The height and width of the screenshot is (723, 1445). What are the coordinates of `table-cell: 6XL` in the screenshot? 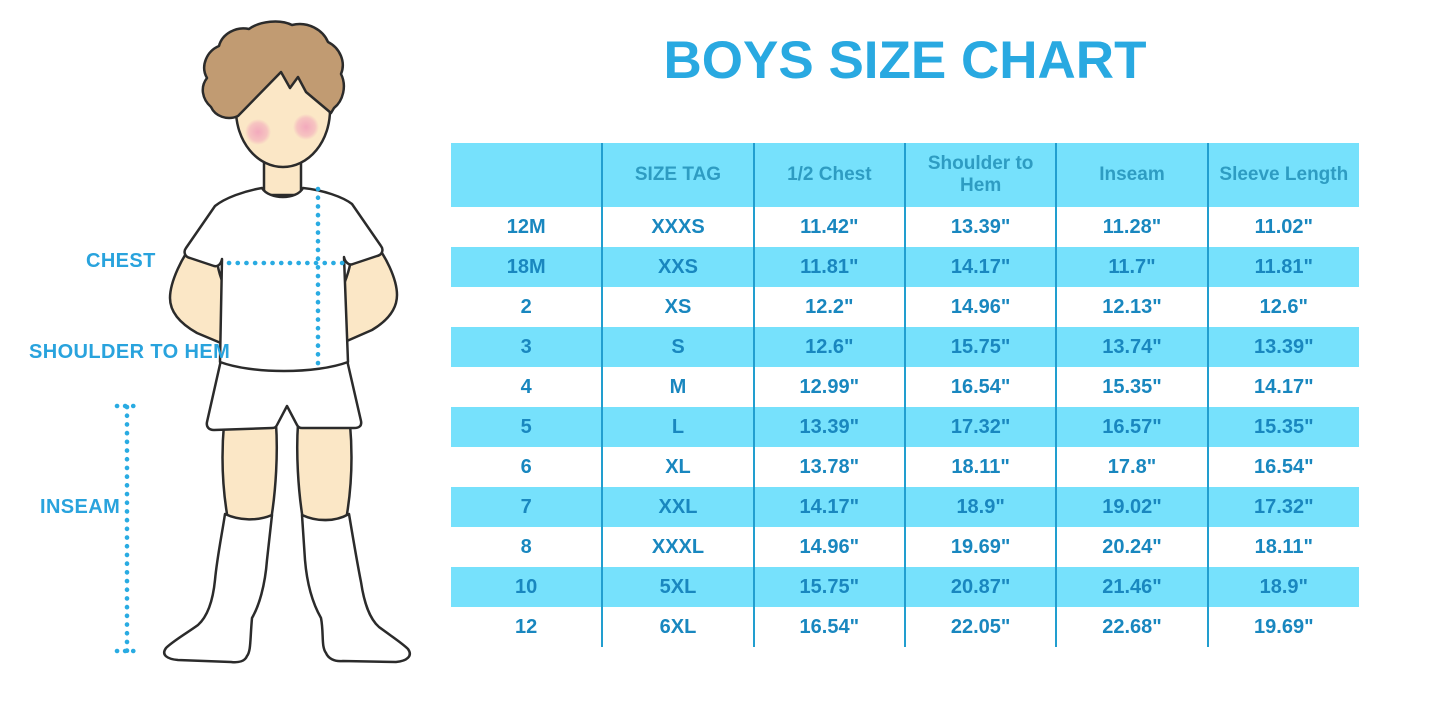 It's located at (677, 627).